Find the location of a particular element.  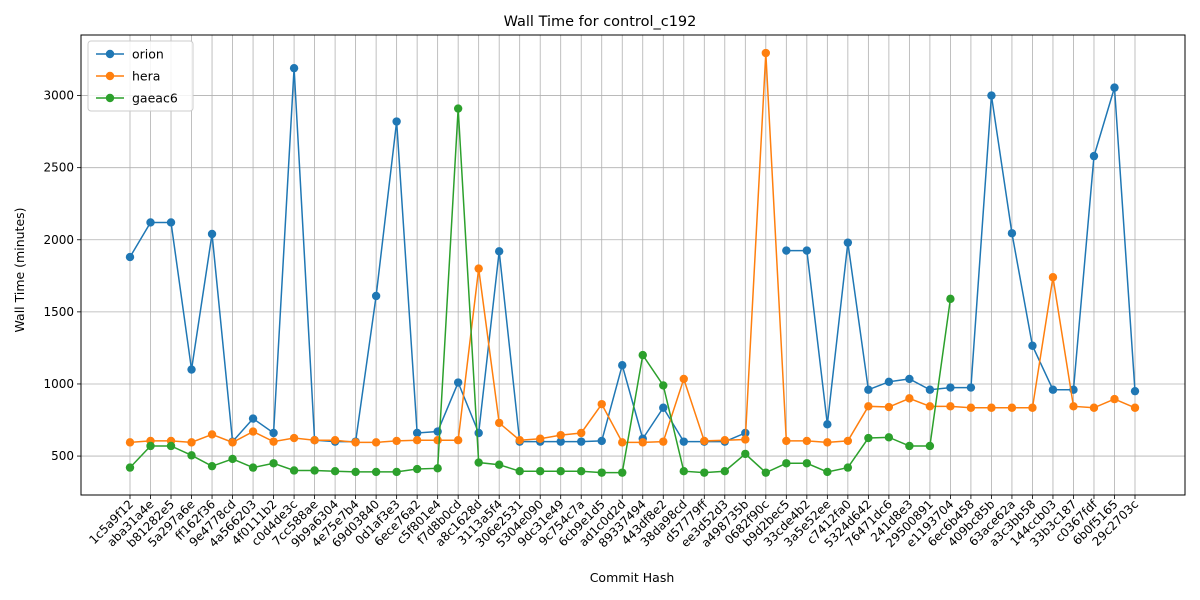

legend-label: gaeac6 is located at coordinates (155, 98).